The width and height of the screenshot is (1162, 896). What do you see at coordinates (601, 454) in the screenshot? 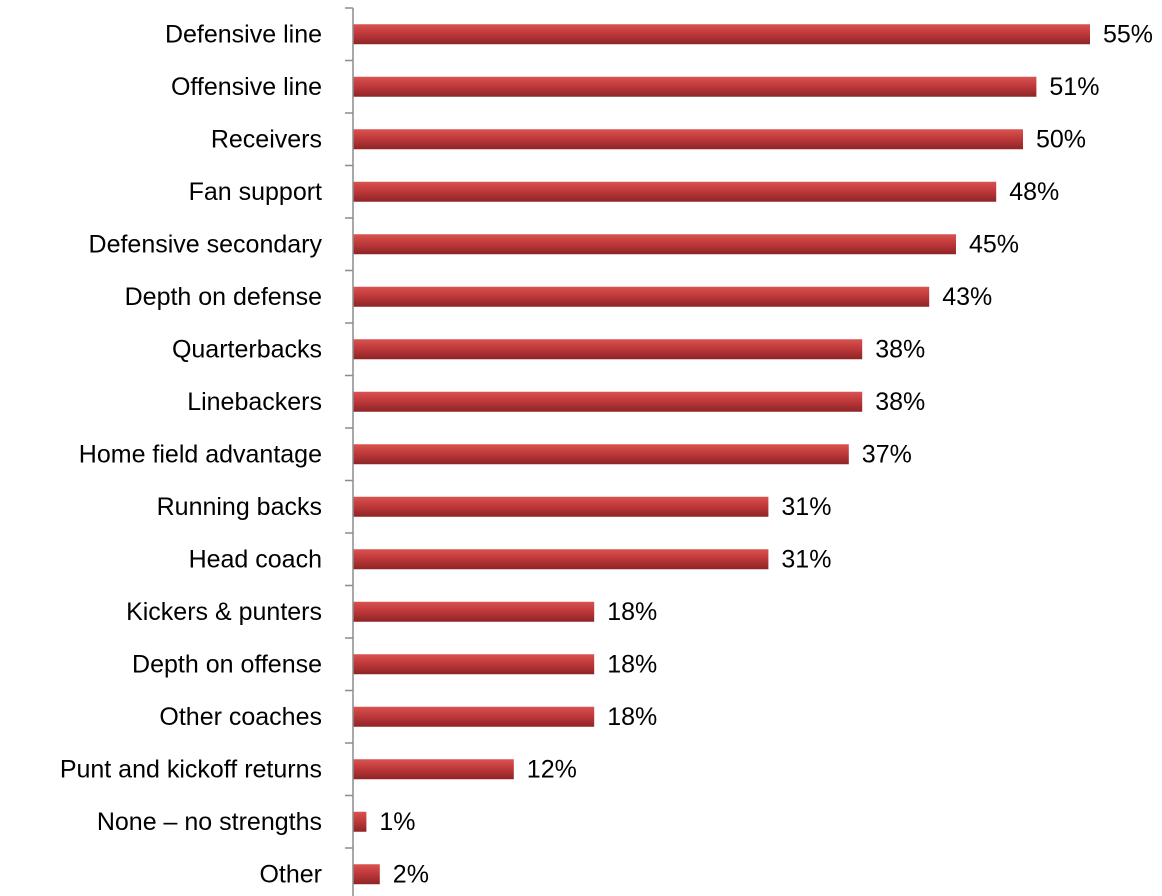
I see `bar-home-field-advantage` at bounding box center [601, 454].